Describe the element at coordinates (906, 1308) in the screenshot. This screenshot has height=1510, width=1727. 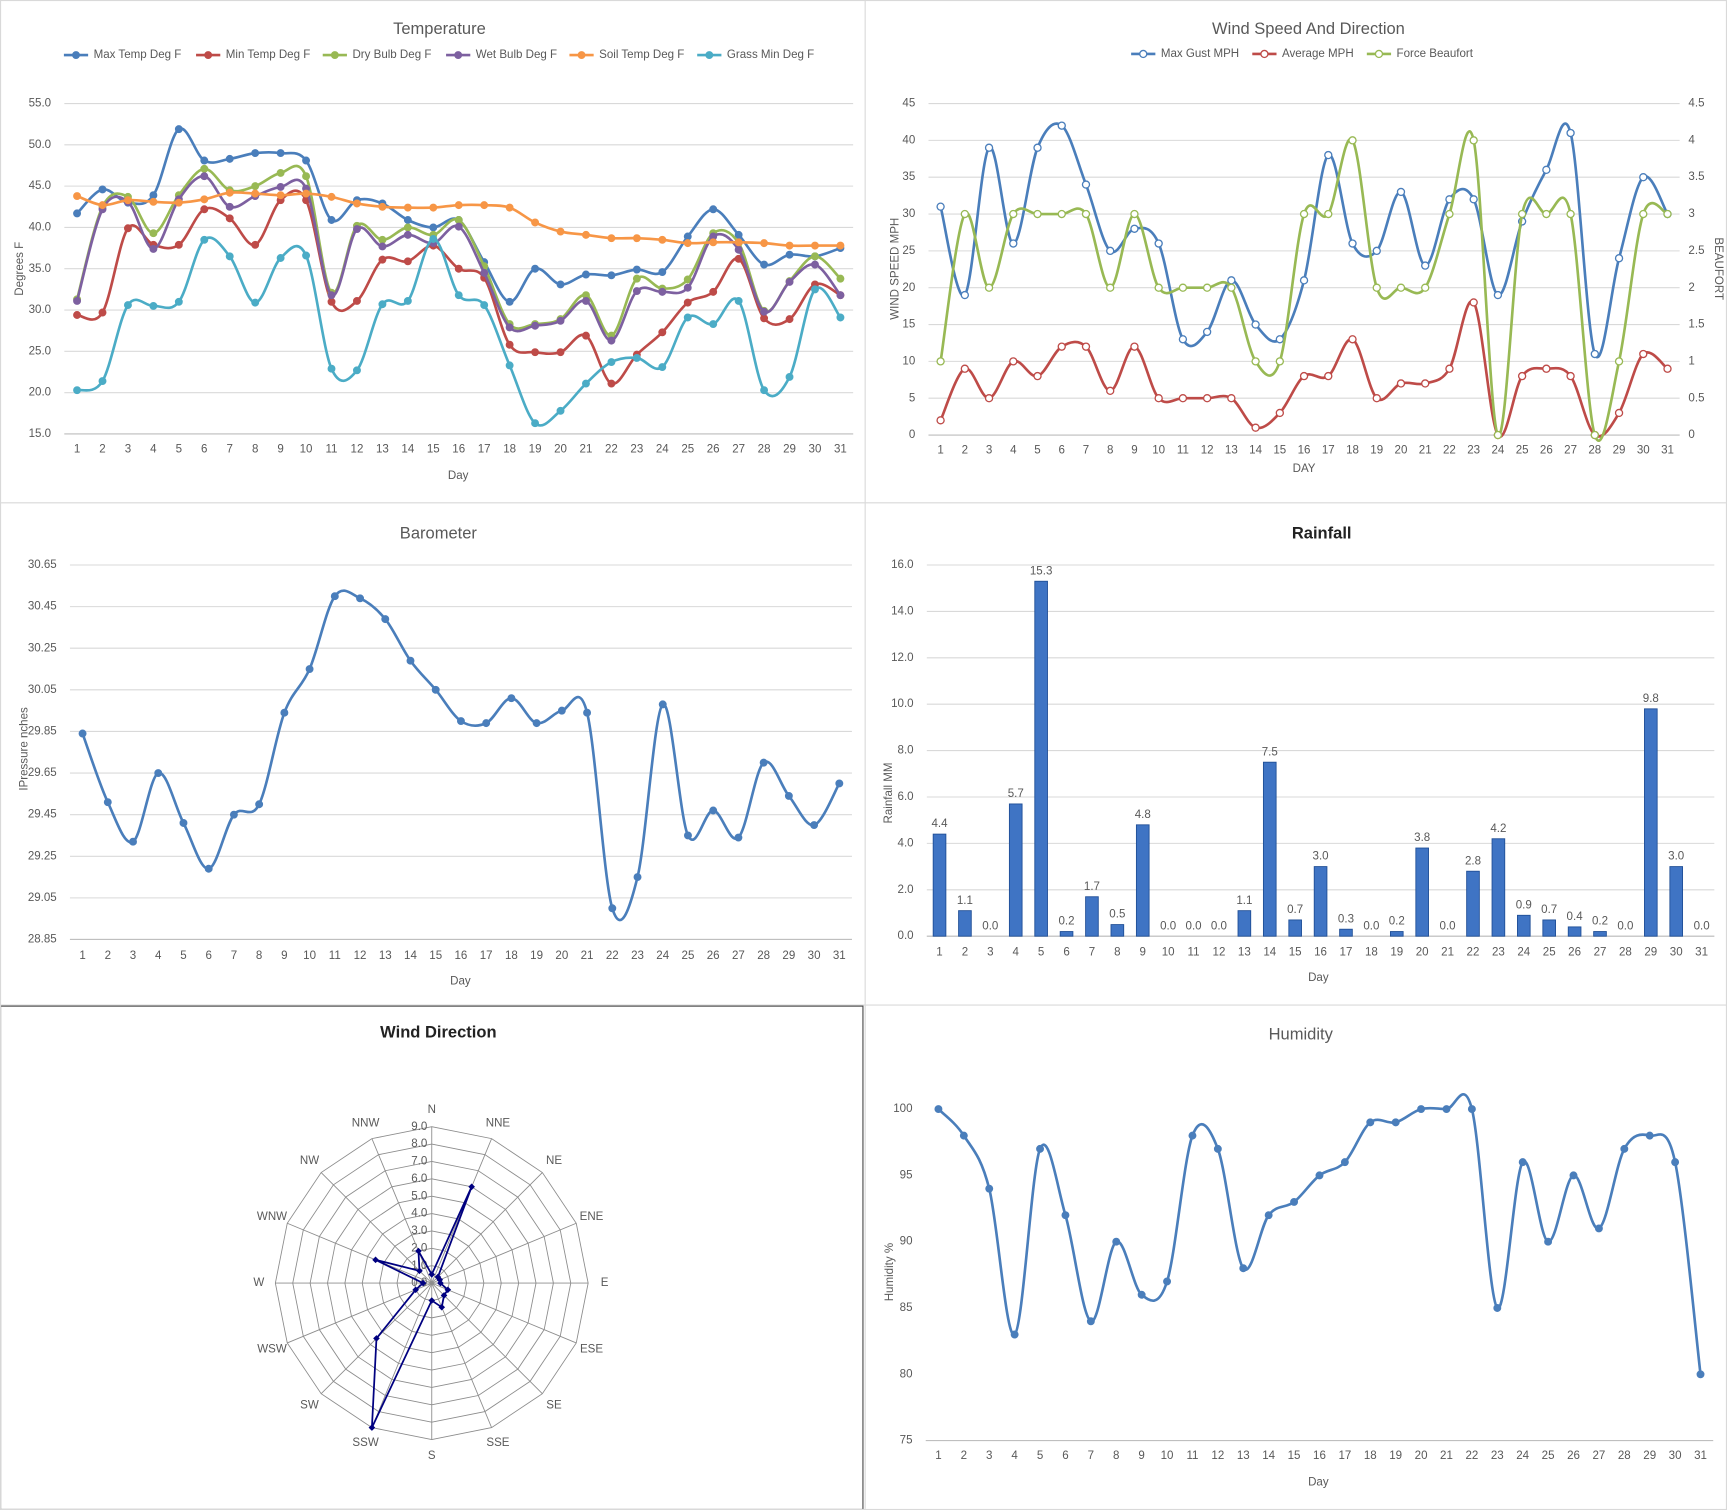
I see `y-tick-label: 85` at that location.